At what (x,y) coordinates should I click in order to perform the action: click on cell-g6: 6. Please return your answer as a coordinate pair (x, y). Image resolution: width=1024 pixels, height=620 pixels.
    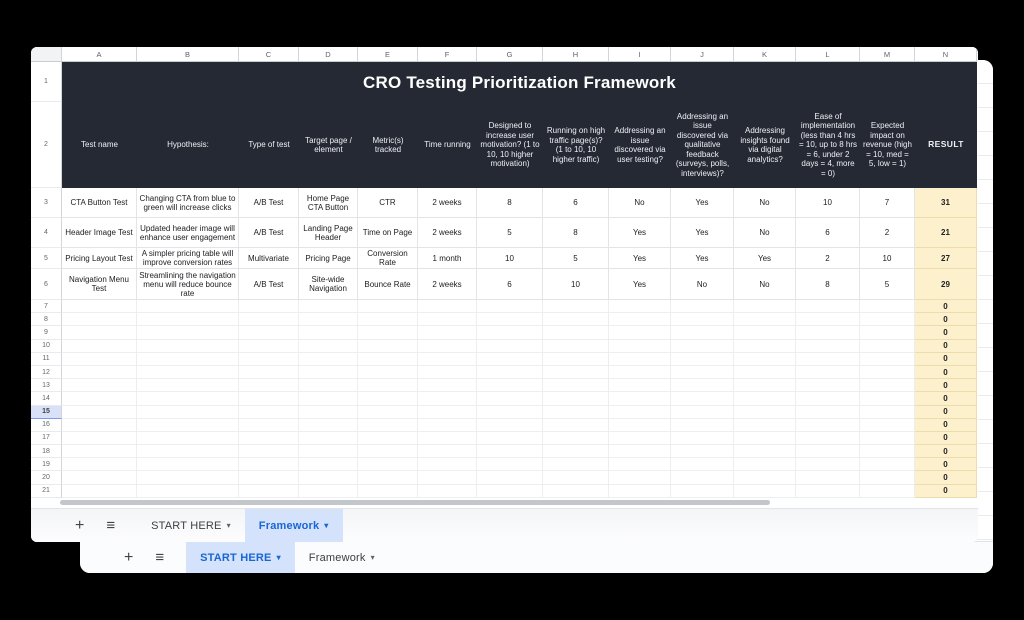
    Looking at the image, I should click on (510, 284).